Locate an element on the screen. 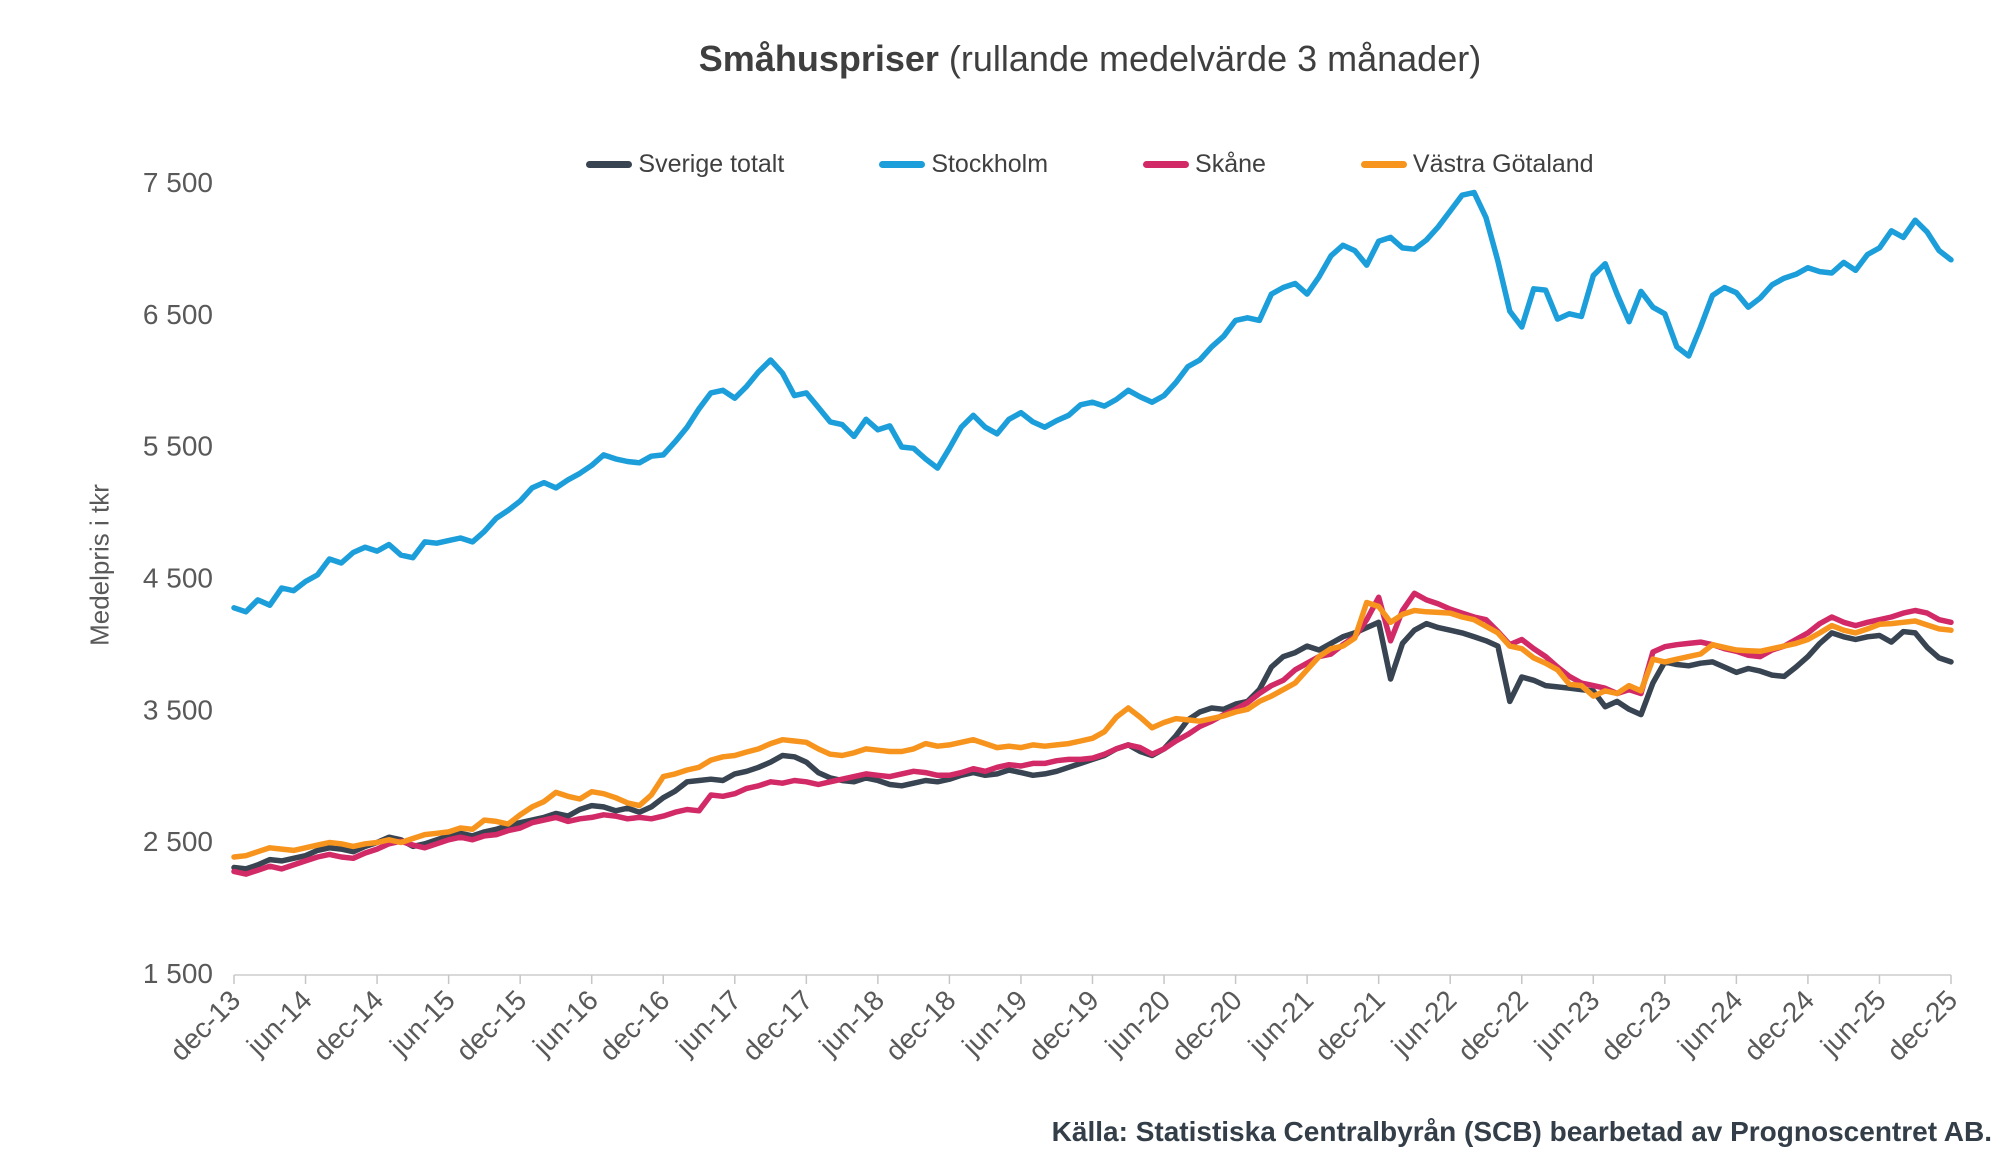 This screenshot has height=1173, width=2000. x-tick-label: jun-22 is located at coordinates (1424, 1023).